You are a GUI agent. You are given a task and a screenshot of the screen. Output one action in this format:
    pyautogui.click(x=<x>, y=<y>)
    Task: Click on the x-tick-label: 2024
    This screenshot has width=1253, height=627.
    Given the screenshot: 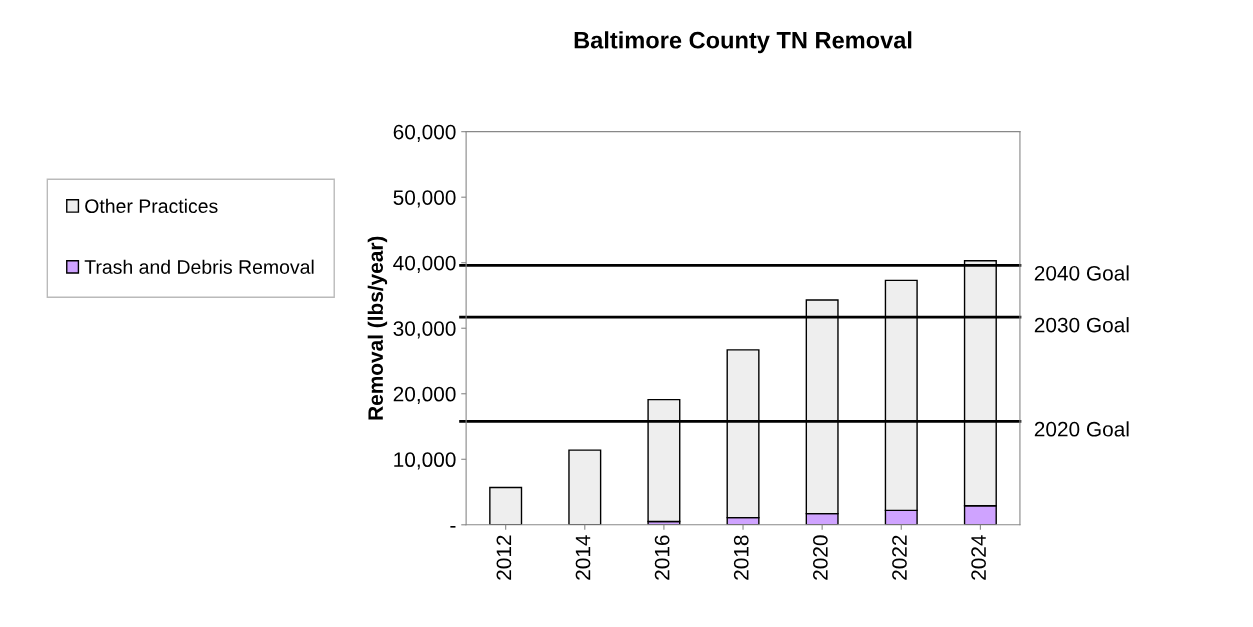 What is the action you would take?
    pyautogui.click(x=978, y=557)
    